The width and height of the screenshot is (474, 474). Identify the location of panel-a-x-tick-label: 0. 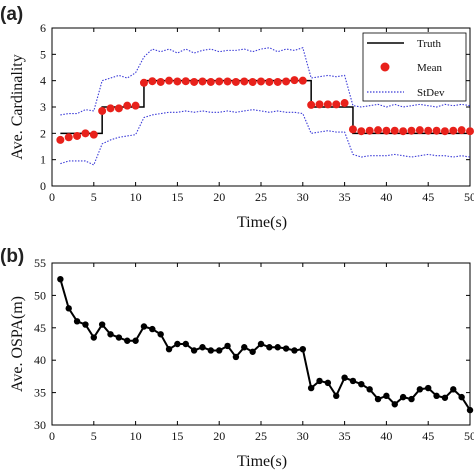
(52, 197).